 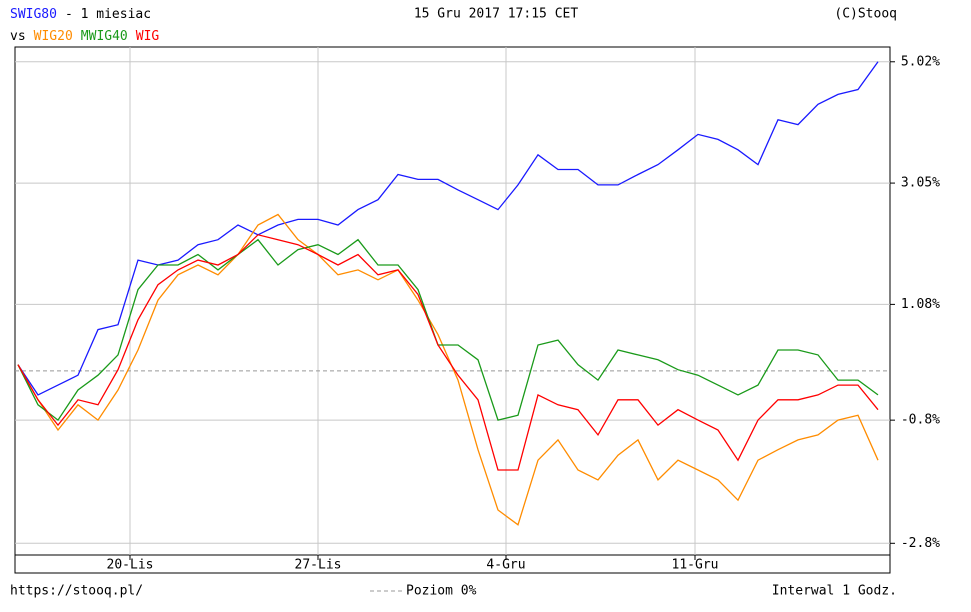 What do you see at coordinates (505, 565) in the screenshot?
I see `x-tick-label: 4-Gru` at bounding box center [505, 565].